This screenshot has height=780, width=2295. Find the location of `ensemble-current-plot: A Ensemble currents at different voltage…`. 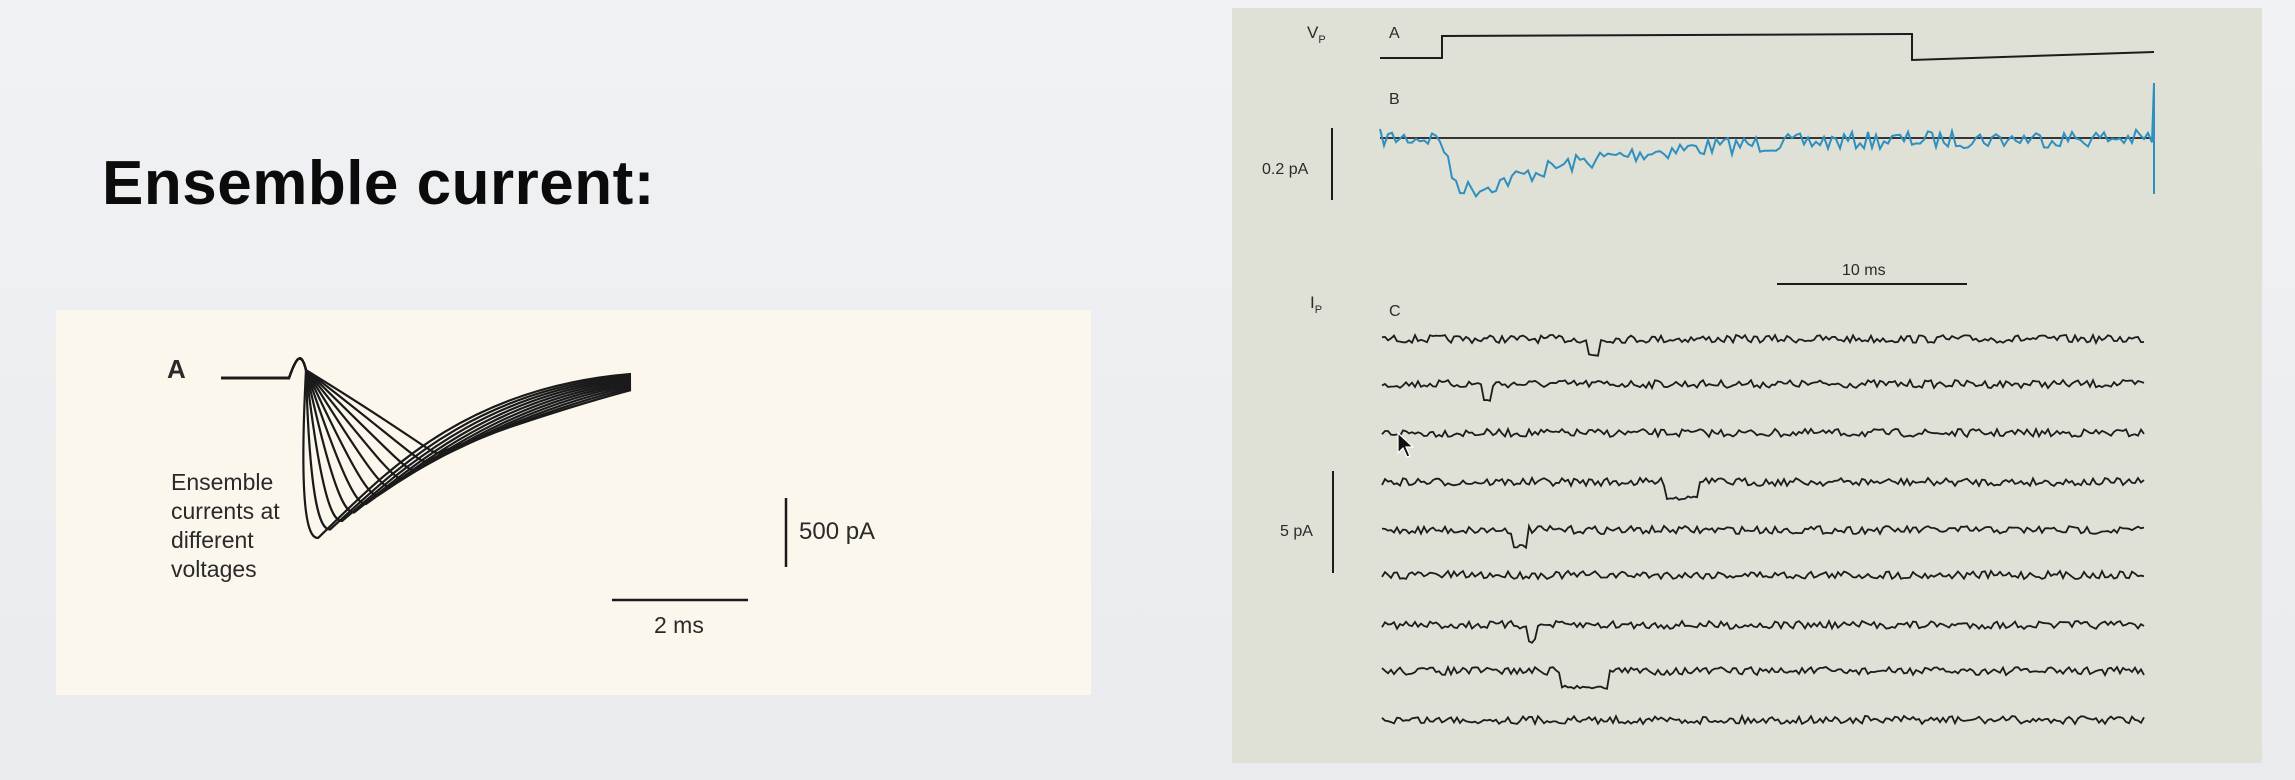

ensemble-current-plot: A Ensemble currents at different voltage… is located at coordinates (521, 496).